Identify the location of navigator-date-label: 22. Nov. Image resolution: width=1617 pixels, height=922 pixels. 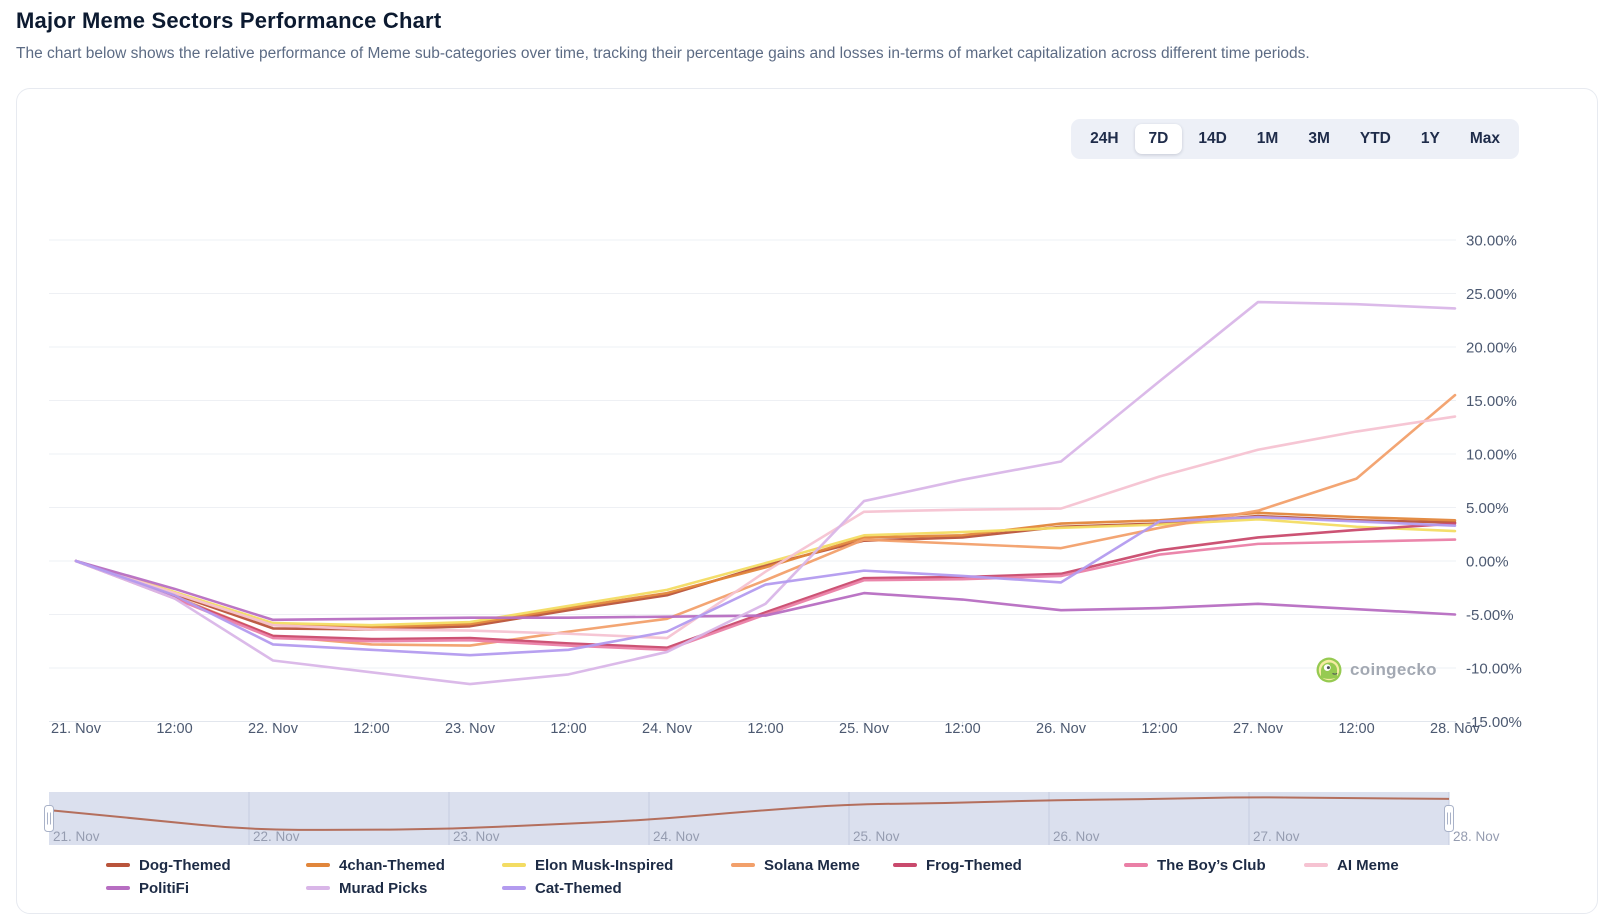
(276, 836).